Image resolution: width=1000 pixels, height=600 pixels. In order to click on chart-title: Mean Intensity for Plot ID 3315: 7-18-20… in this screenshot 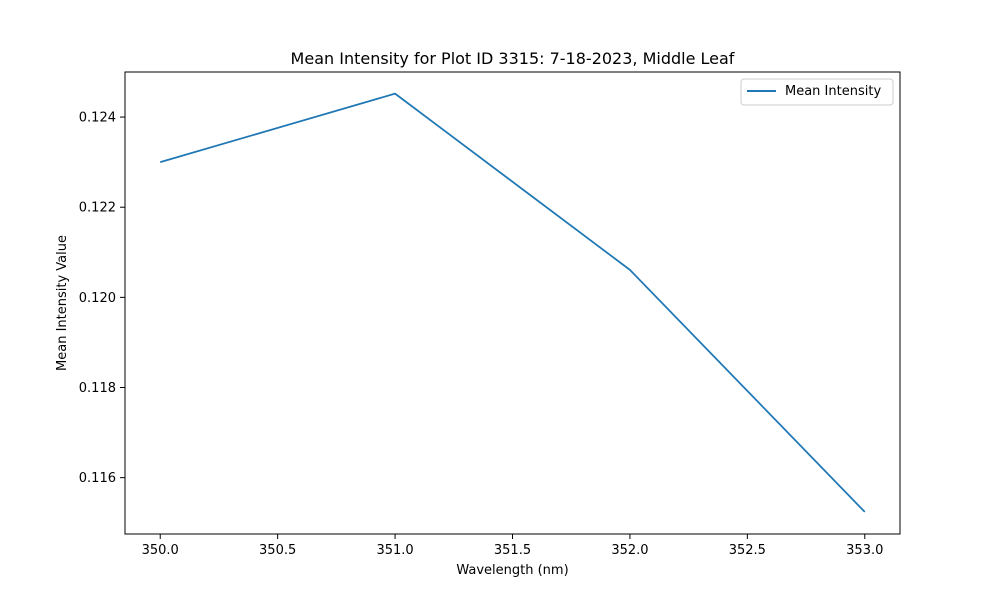, I will do `click(513, 58)`.